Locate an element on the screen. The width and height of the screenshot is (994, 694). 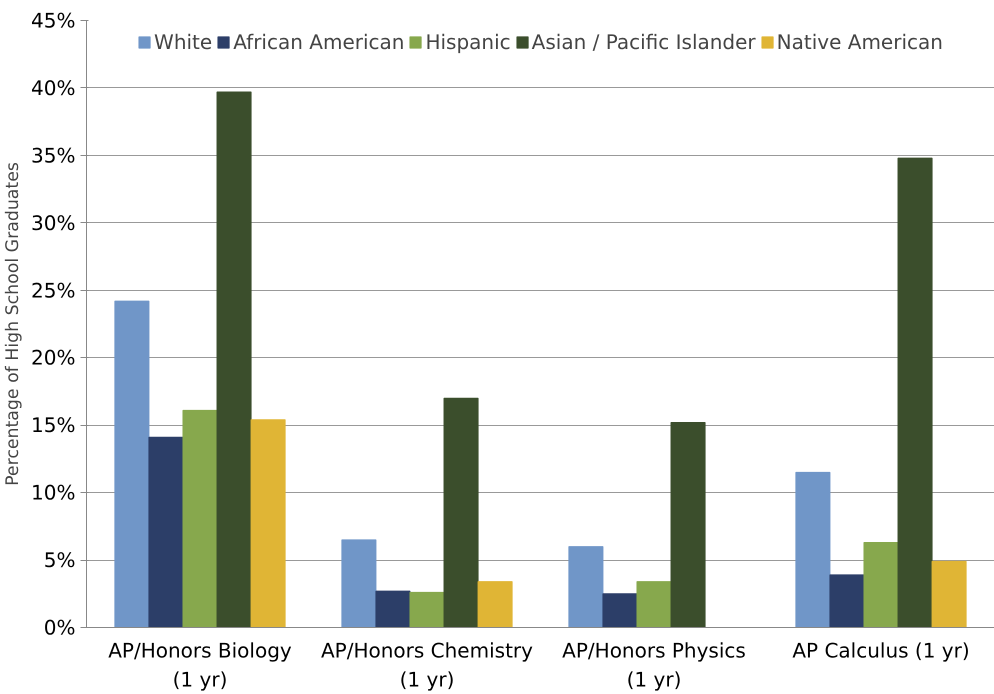
x-tick-label: AP/Honors Chemistry (1 yr) is located at coordinates (427, 665).